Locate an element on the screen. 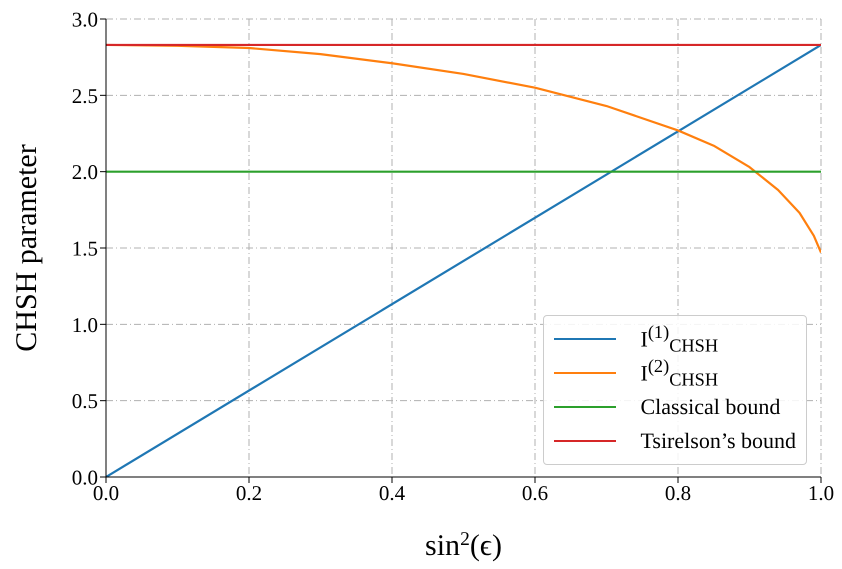 The image size is (842, 569). y-tick-label: 1.0 is located at coordinates (85, 324).